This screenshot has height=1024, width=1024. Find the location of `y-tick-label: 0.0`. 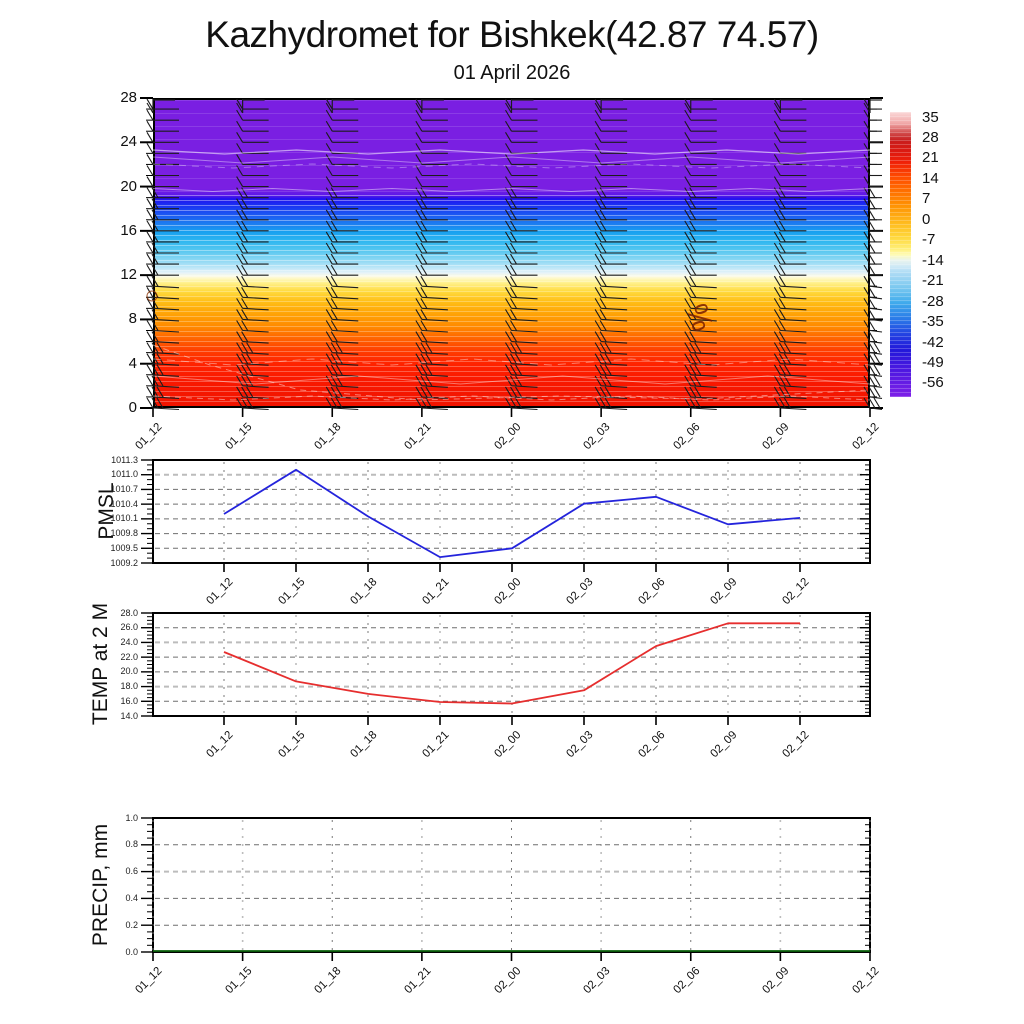

y-tick-label: 0.0 is located at coordinates (131, 951).